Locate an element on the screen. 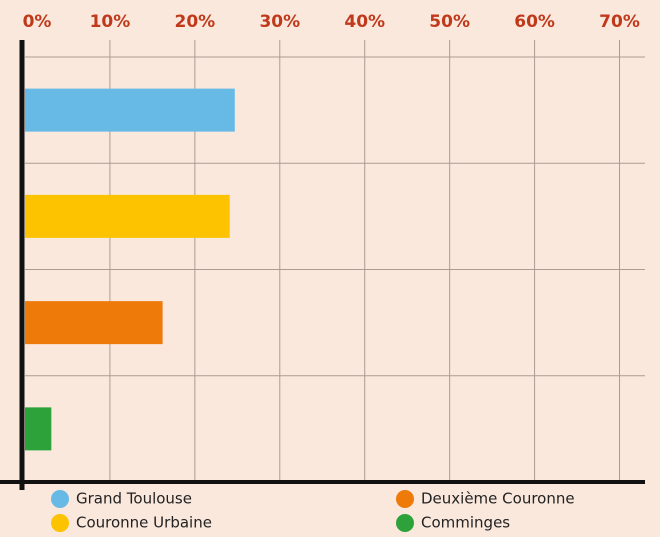  x-tick-label: 0% is located at coordinates (37, 22).